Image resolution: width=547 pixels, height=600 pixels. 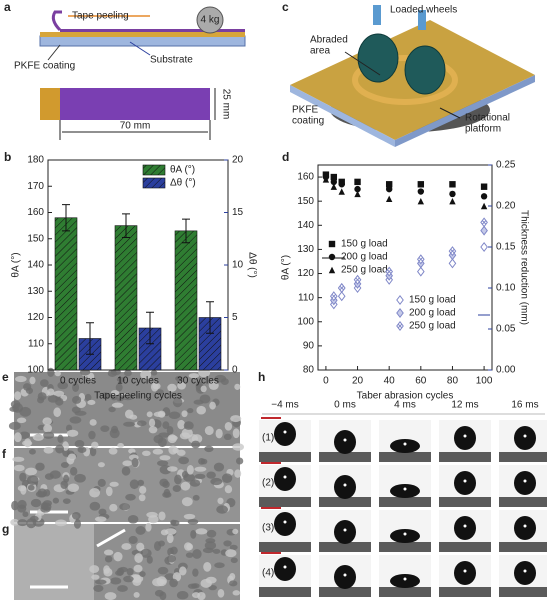 I want to click on y2-tick-label: 0.25, so click(x=506, y=165).